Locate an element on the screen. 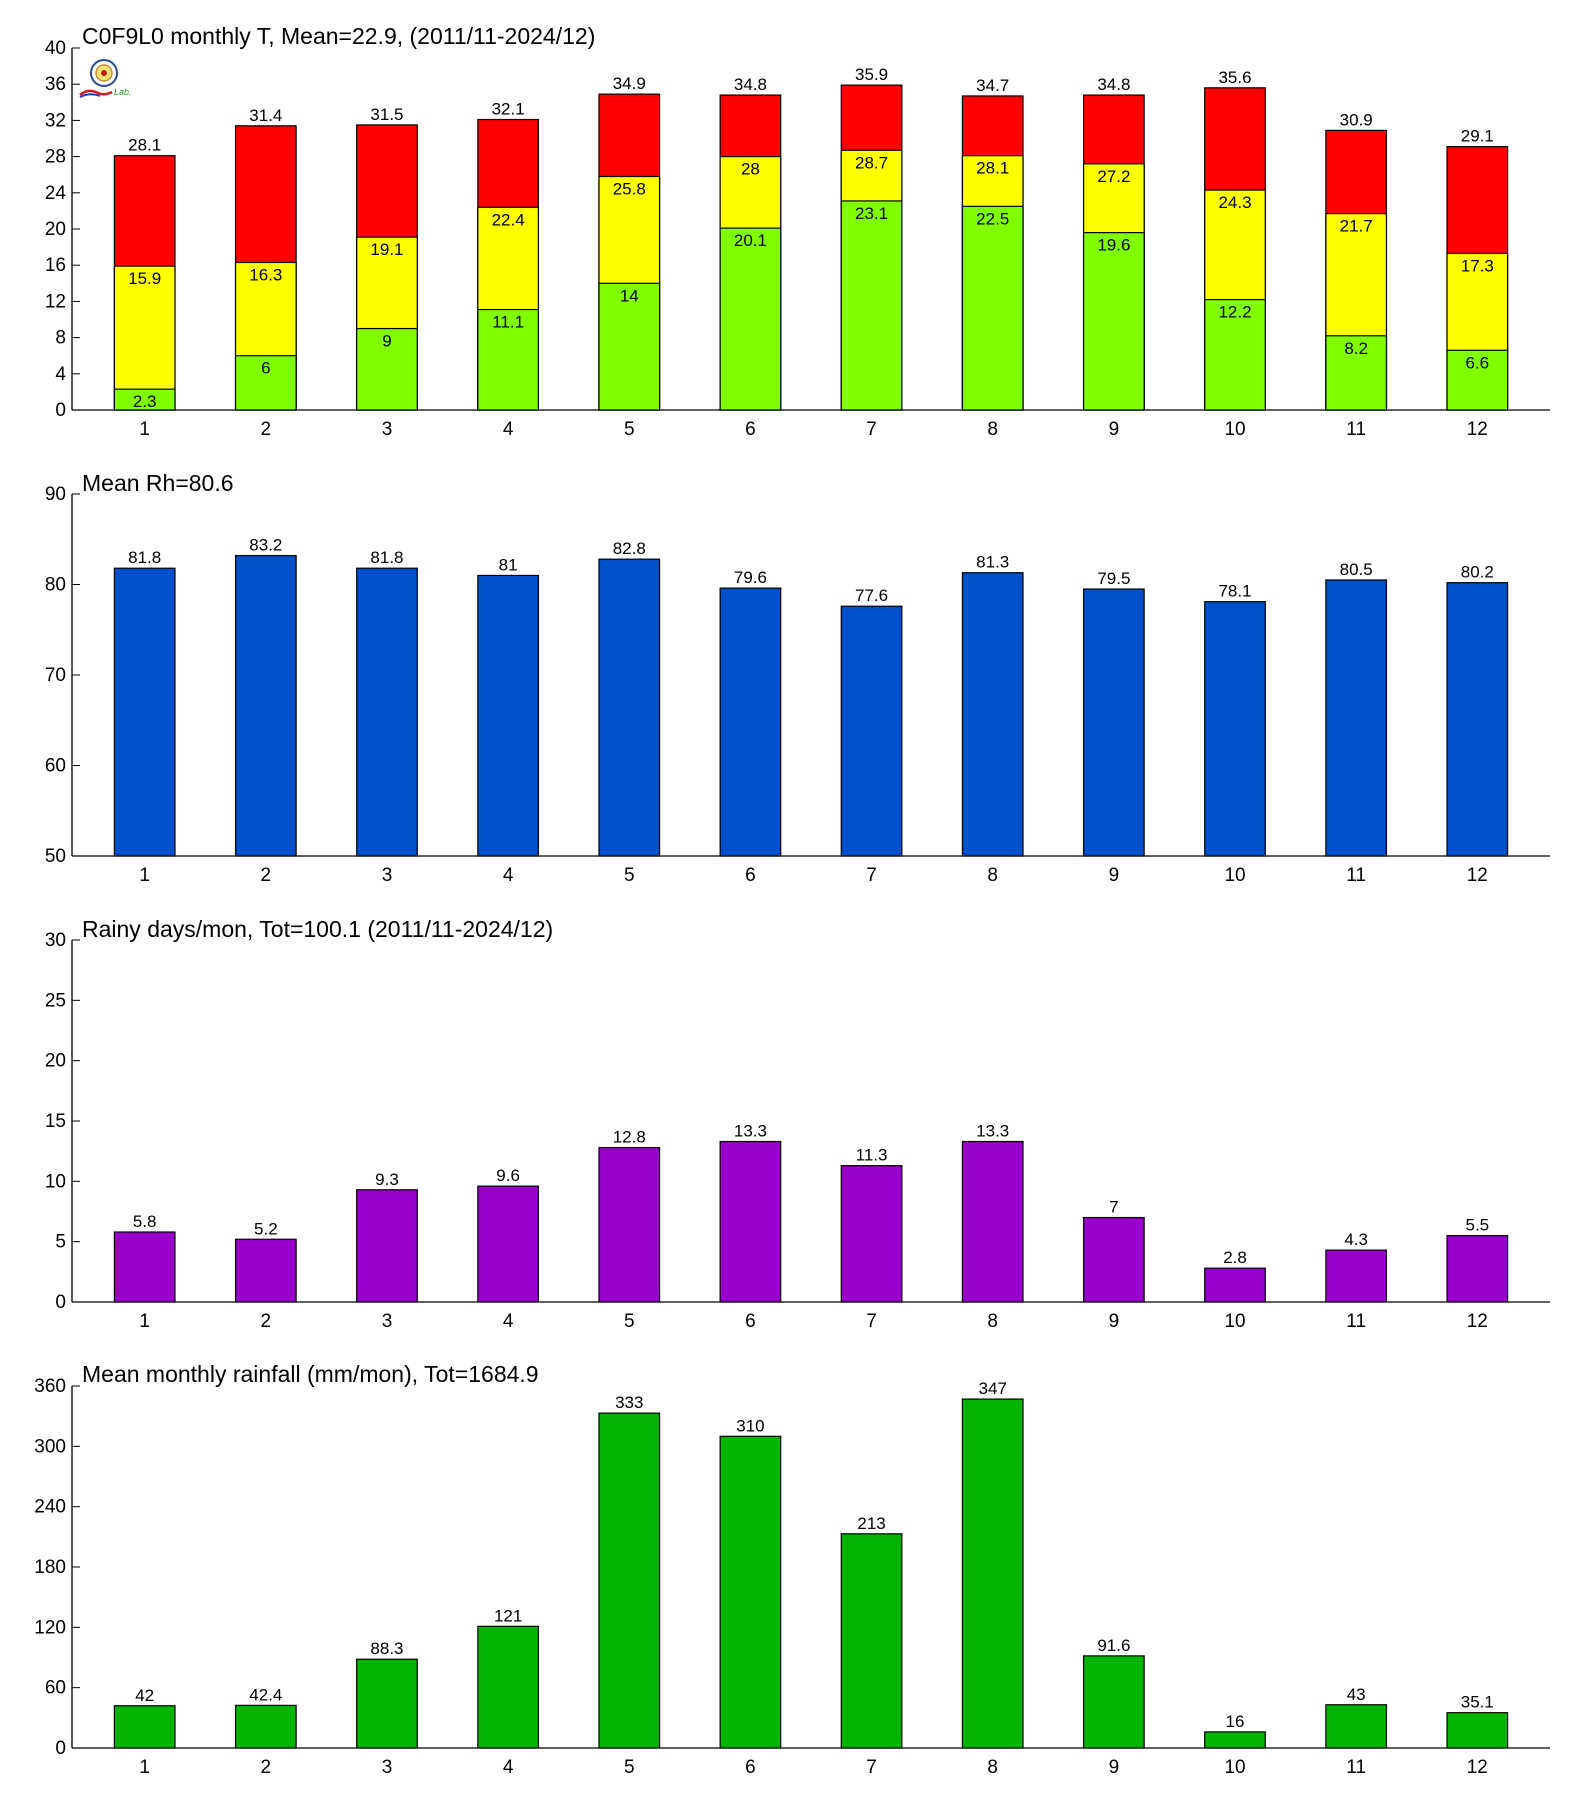 This screenshot has height=1800, width=1580. rainfall-data-label: 88.3 is located at coordinates (386, 1648).